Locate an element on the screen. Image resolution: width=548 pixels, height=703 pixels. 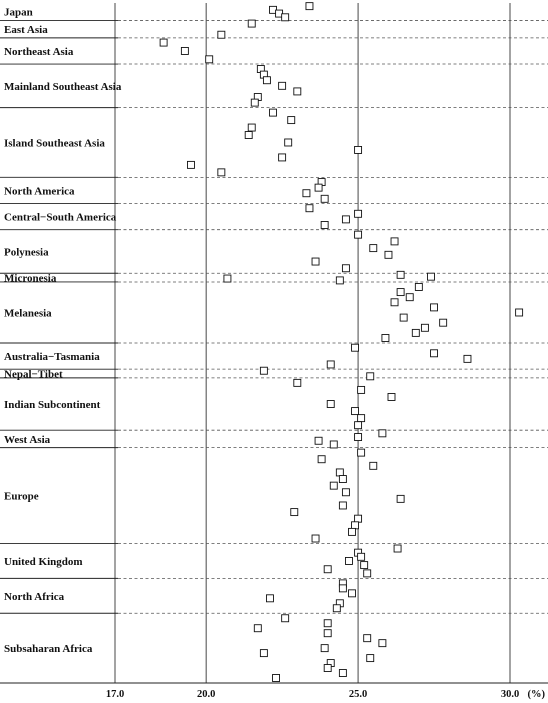
region-label: Central−South America is located at coordinates (60, 218).